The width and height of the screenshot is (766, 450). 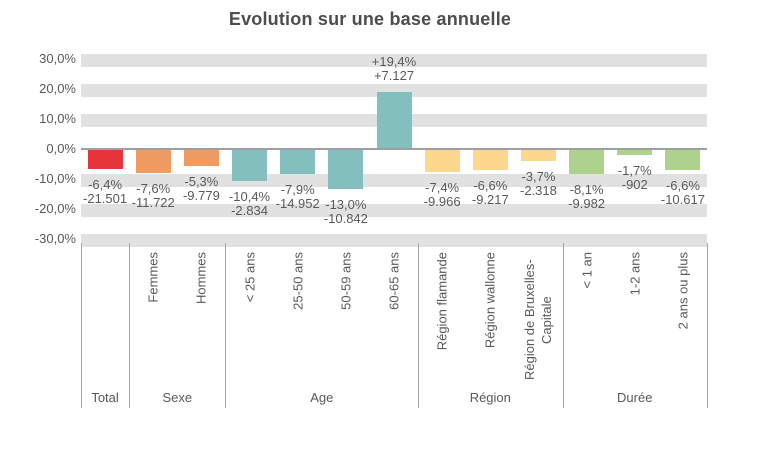 What do you see at coordinates (538, 177) in the screenshot?
I see `bar-percent-label: -3,7%` at bounding box center [538, 177].